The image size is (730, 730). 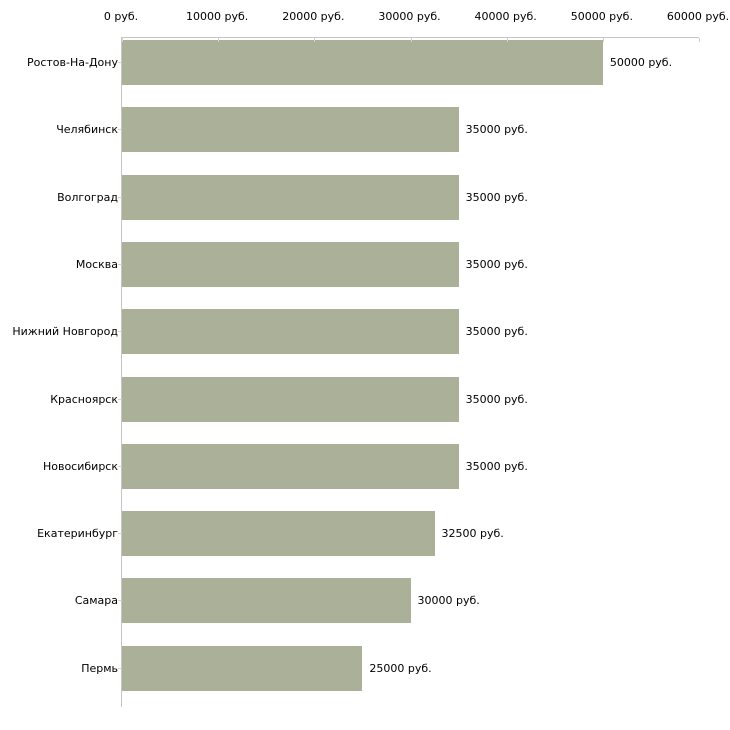 I want to click on x-axis-tick-label: 30000 руб., so click(x=409, y=16).